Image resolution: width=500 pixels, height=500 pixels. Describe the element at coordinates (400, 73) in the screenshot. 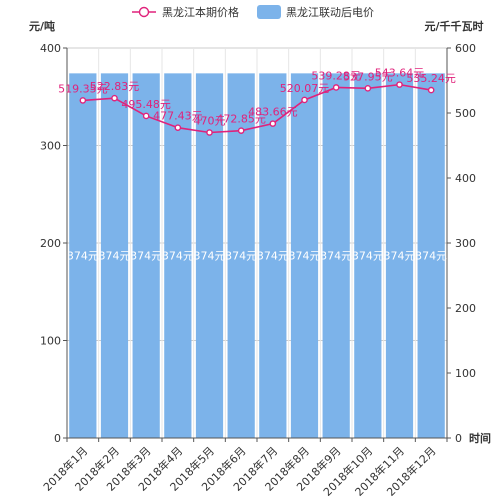

I see `line-value-label: 543.64元` at that location.